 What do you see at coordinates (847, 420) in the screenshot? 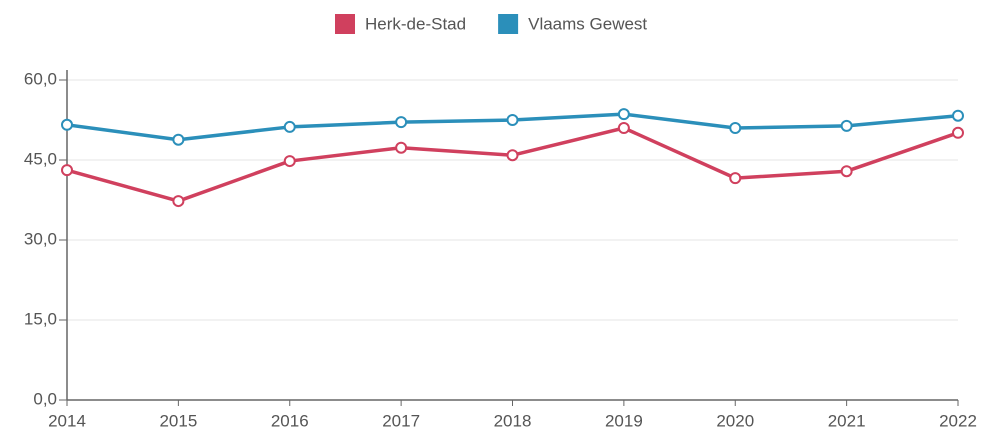
I see `x-tick-label: 2021` at bounding box center [847, 420].